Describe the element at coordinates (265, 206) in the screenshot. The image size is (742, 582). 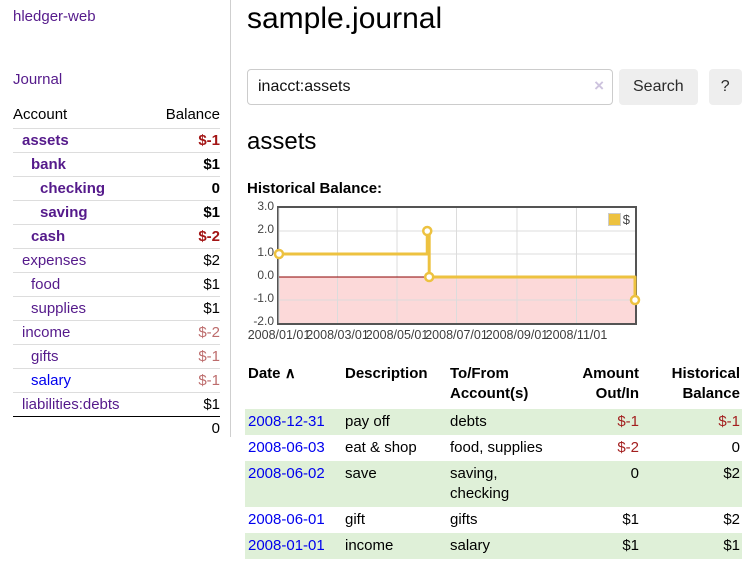
I see `y-axis-tick-label: 3.0` at that location.